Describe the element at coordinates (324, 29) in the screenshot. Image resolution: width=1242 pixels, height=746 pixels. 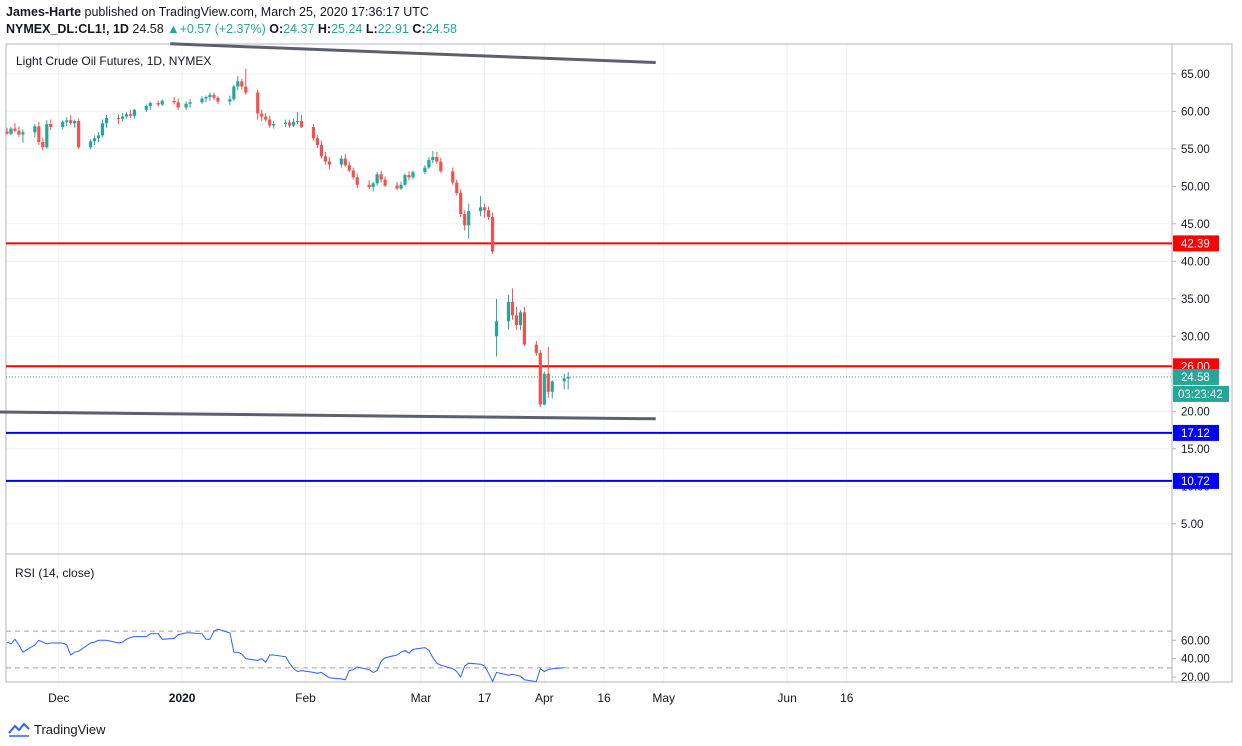
I see `high-label: H:` at that location.